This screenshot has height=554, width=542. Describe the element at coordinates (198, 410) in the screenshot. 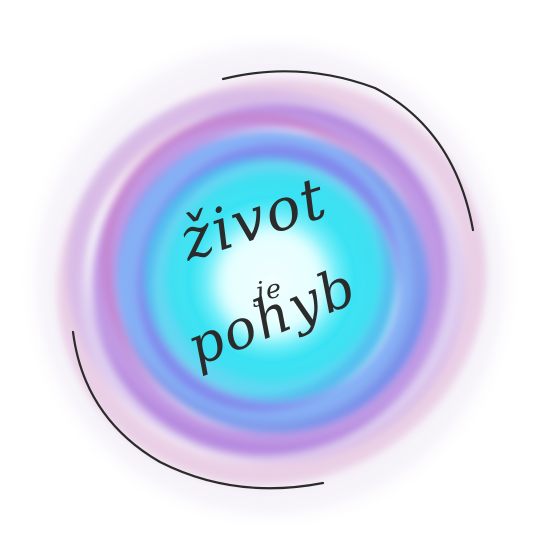

I see `orbit-arc-bottom-left` at that location.